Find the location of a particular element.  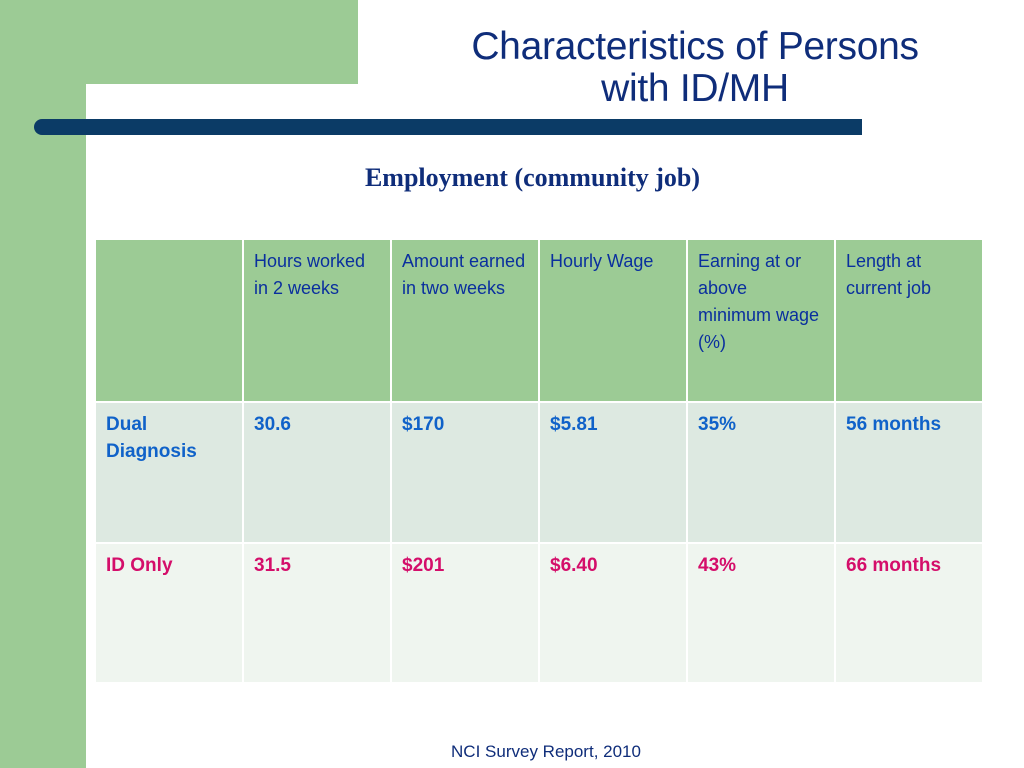

header-cell-empty is located at coordinates (169, 320).